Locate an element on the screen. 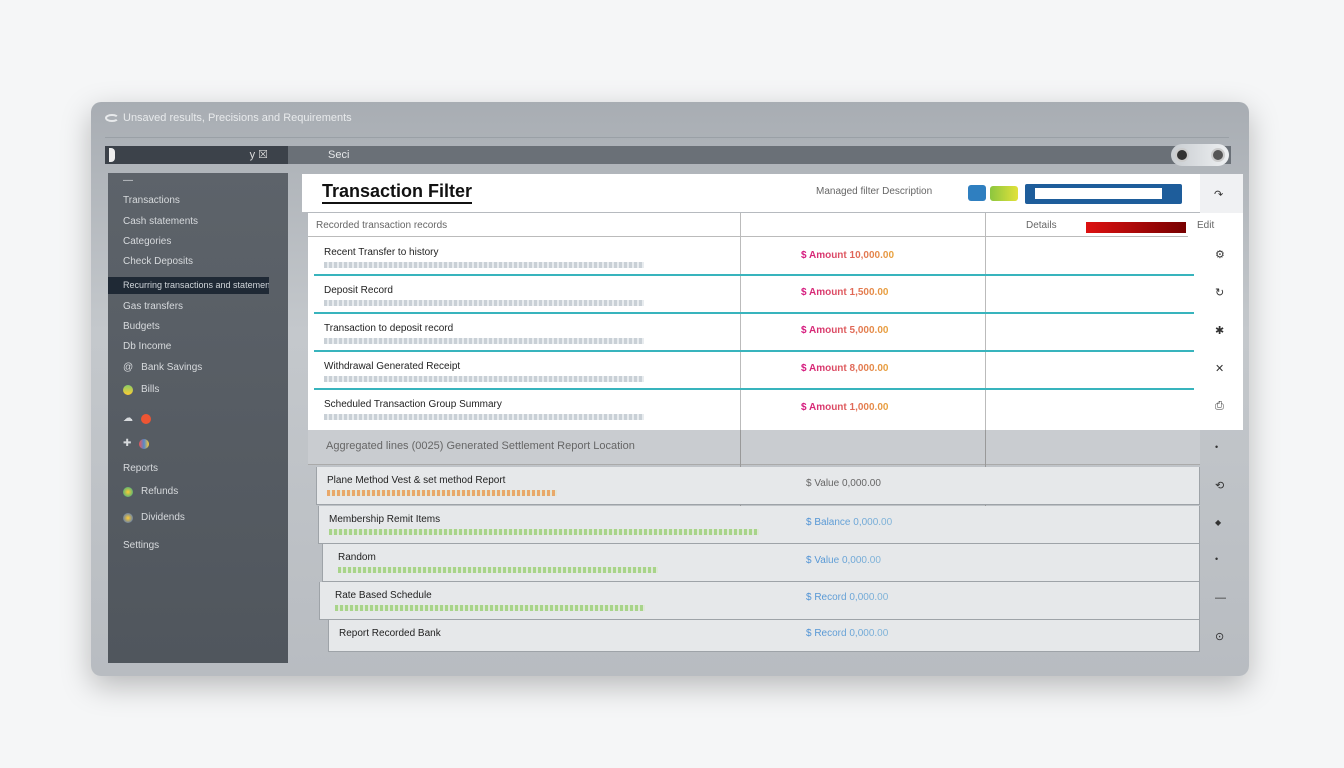 This screenshot has height=768, width=1344. window-controls is located at coordinates (1200, 155).